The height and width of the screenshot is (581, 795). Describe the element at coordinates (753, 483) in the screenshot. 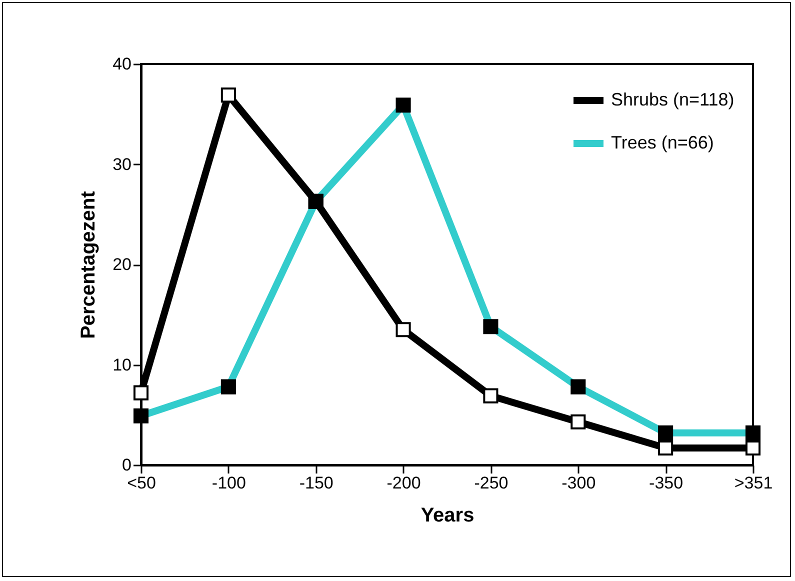

I see `x-tick-label: >351` at that location.